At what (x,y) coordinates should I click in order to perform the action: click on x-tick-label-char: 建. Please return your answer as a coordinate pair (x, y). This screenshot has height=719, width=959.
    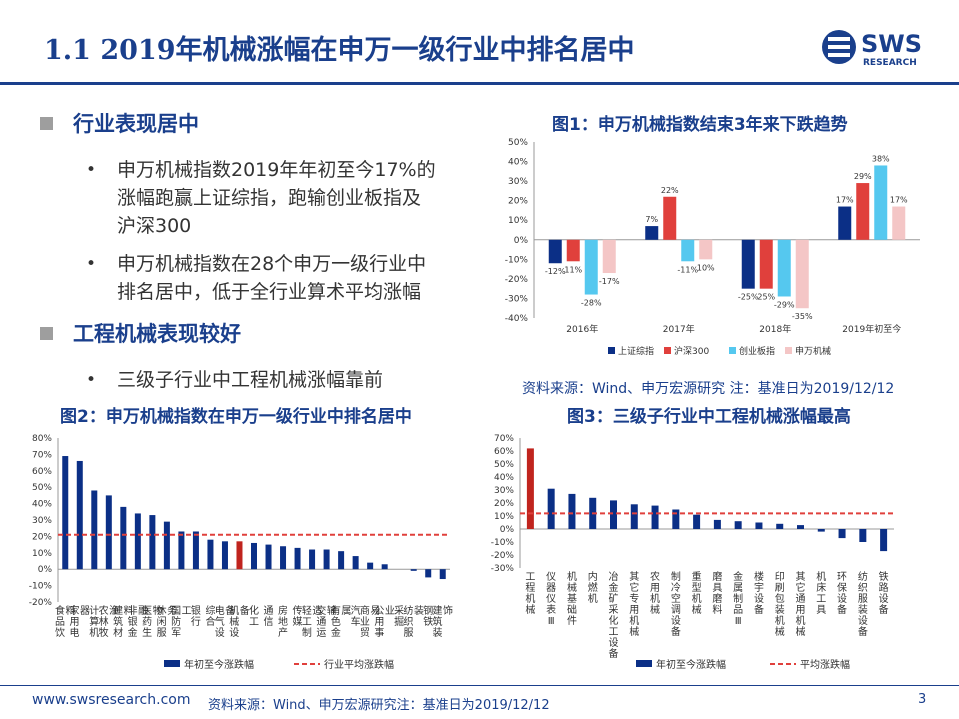
    Looking at the image, I should click on (437, 610).